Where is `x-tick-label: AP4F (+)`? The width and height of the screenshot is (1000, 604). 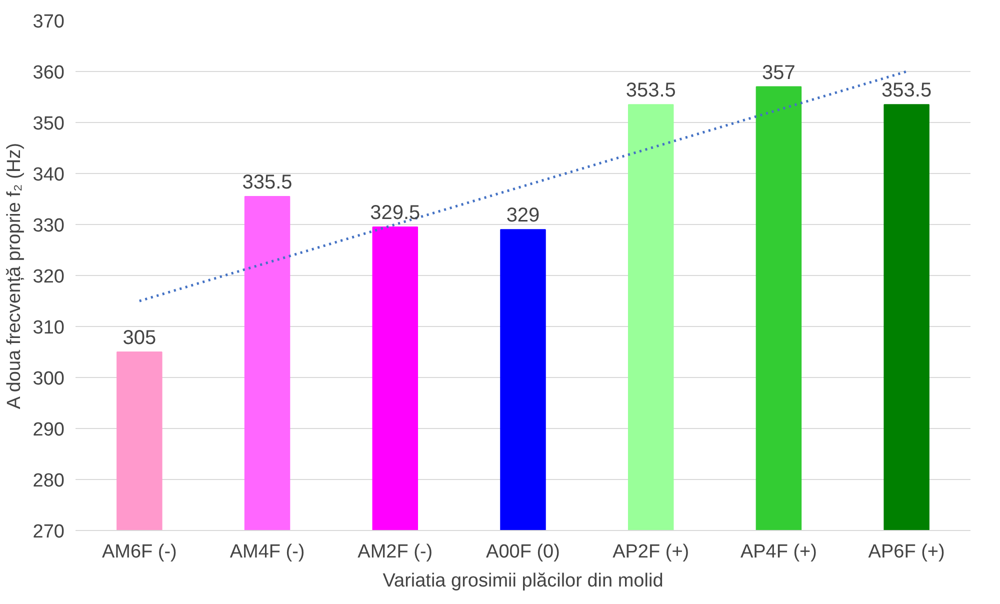 x-tick-label: AP4F (+) is located at coordinates (779, 552).